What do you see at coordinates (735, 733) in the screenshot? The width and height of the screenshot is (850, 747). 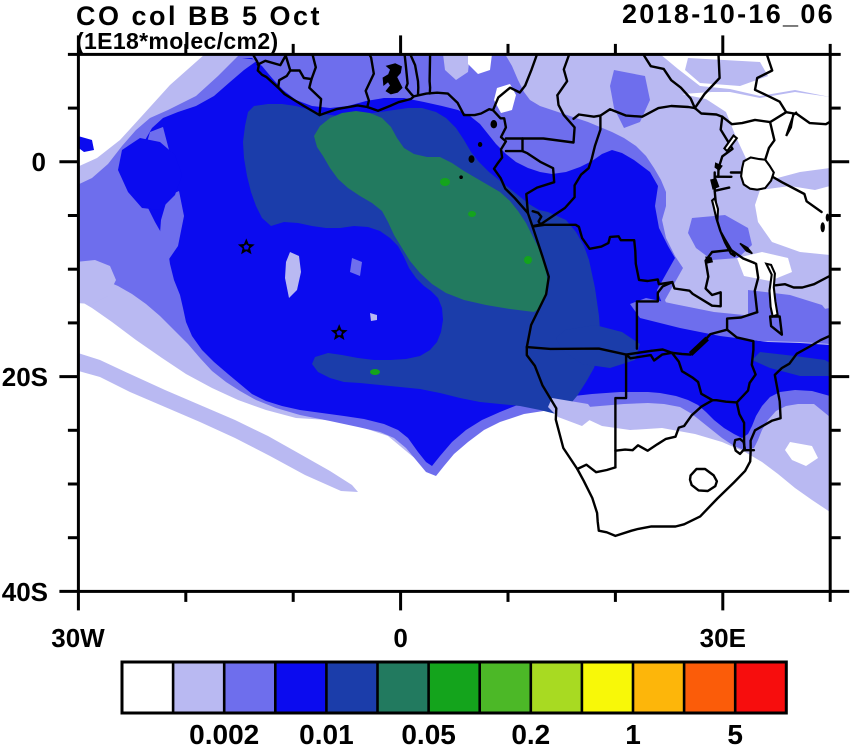 I see `svg-text: 5` at bounding box center [735, 733].